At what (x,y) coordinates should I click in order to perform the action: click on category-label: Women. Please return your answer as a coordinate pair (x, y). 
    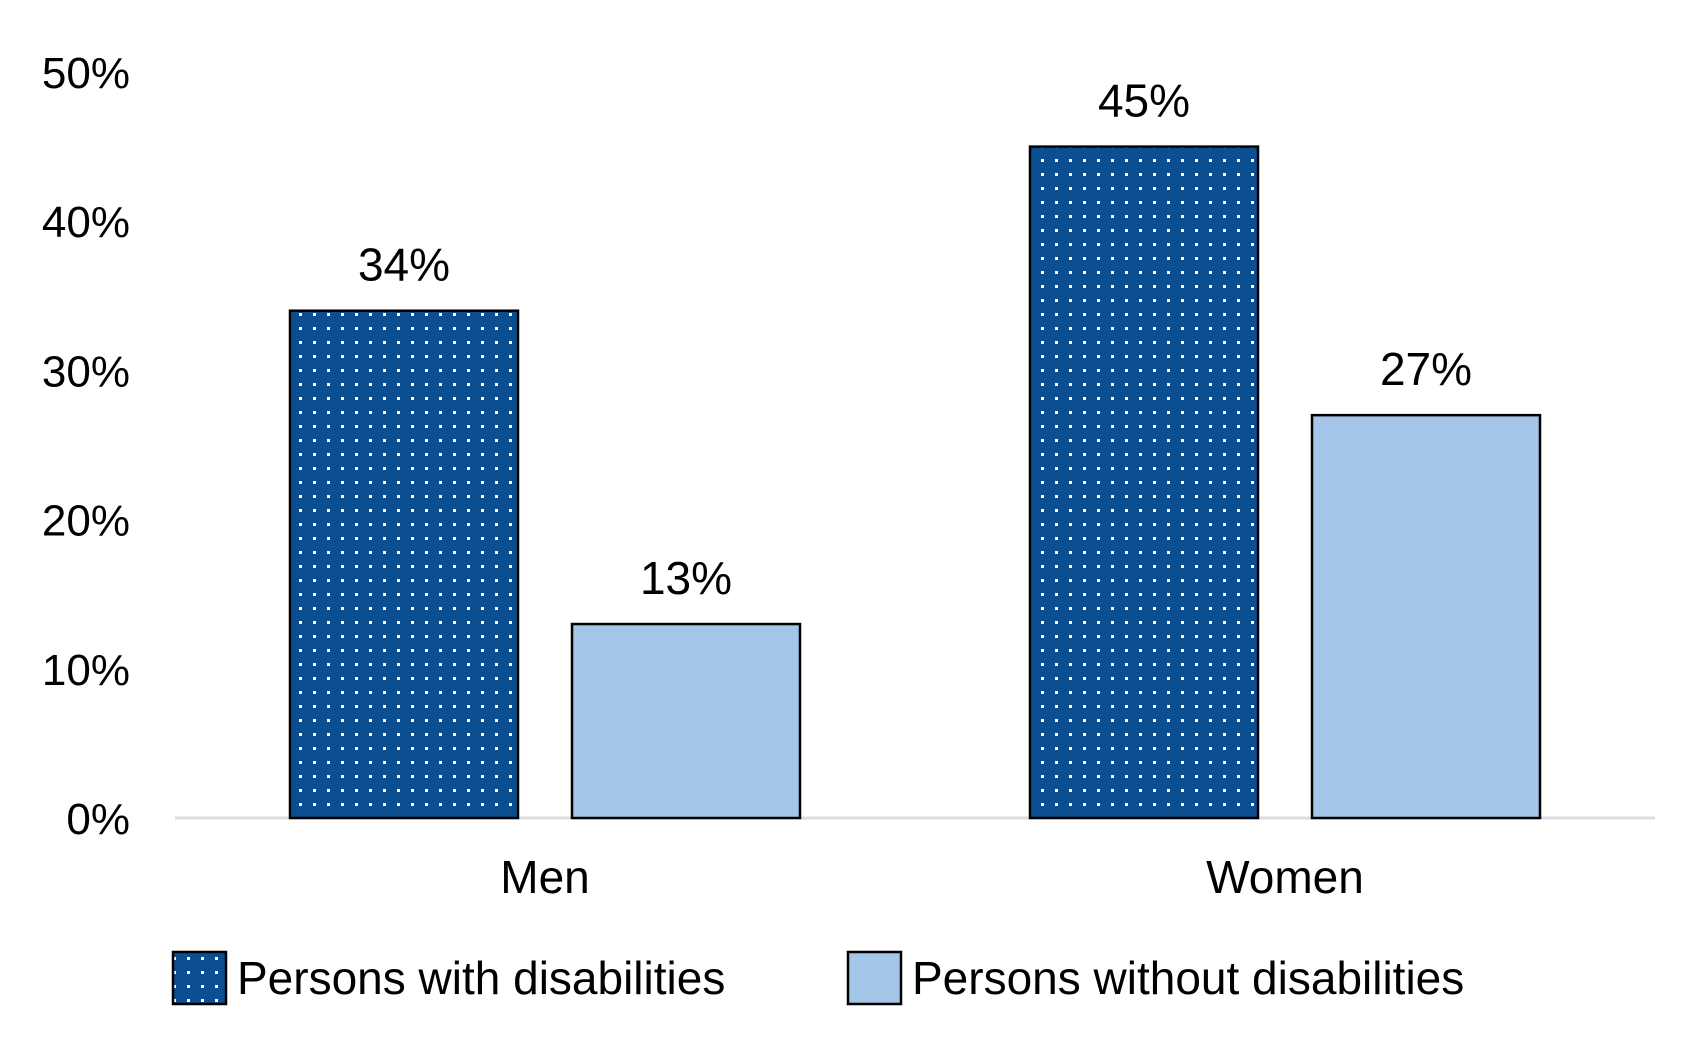
    Looking at the image, I should click on (1285, 877).